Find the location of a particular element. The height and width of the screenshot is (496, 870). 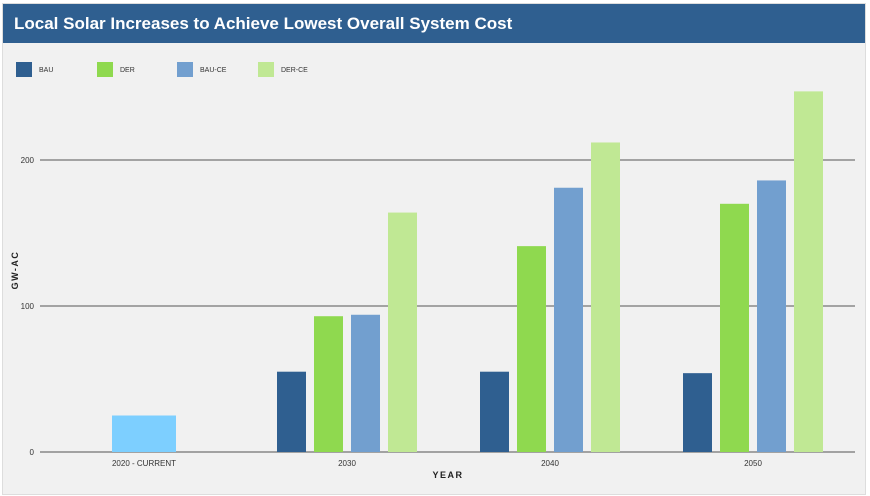

bar-bau-2040 is located at coordinates (494, 411).